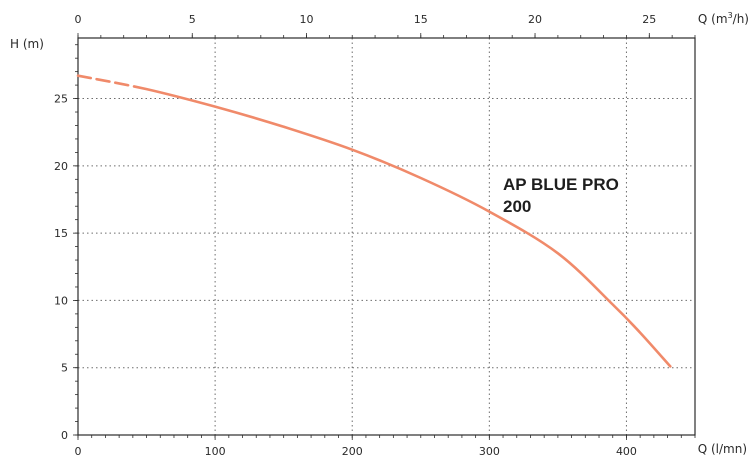 The width and height of the screenshot is (752, 458). I want to click on y-axis-ticks: 0 5 10 15 20 25, so click(66, 267).